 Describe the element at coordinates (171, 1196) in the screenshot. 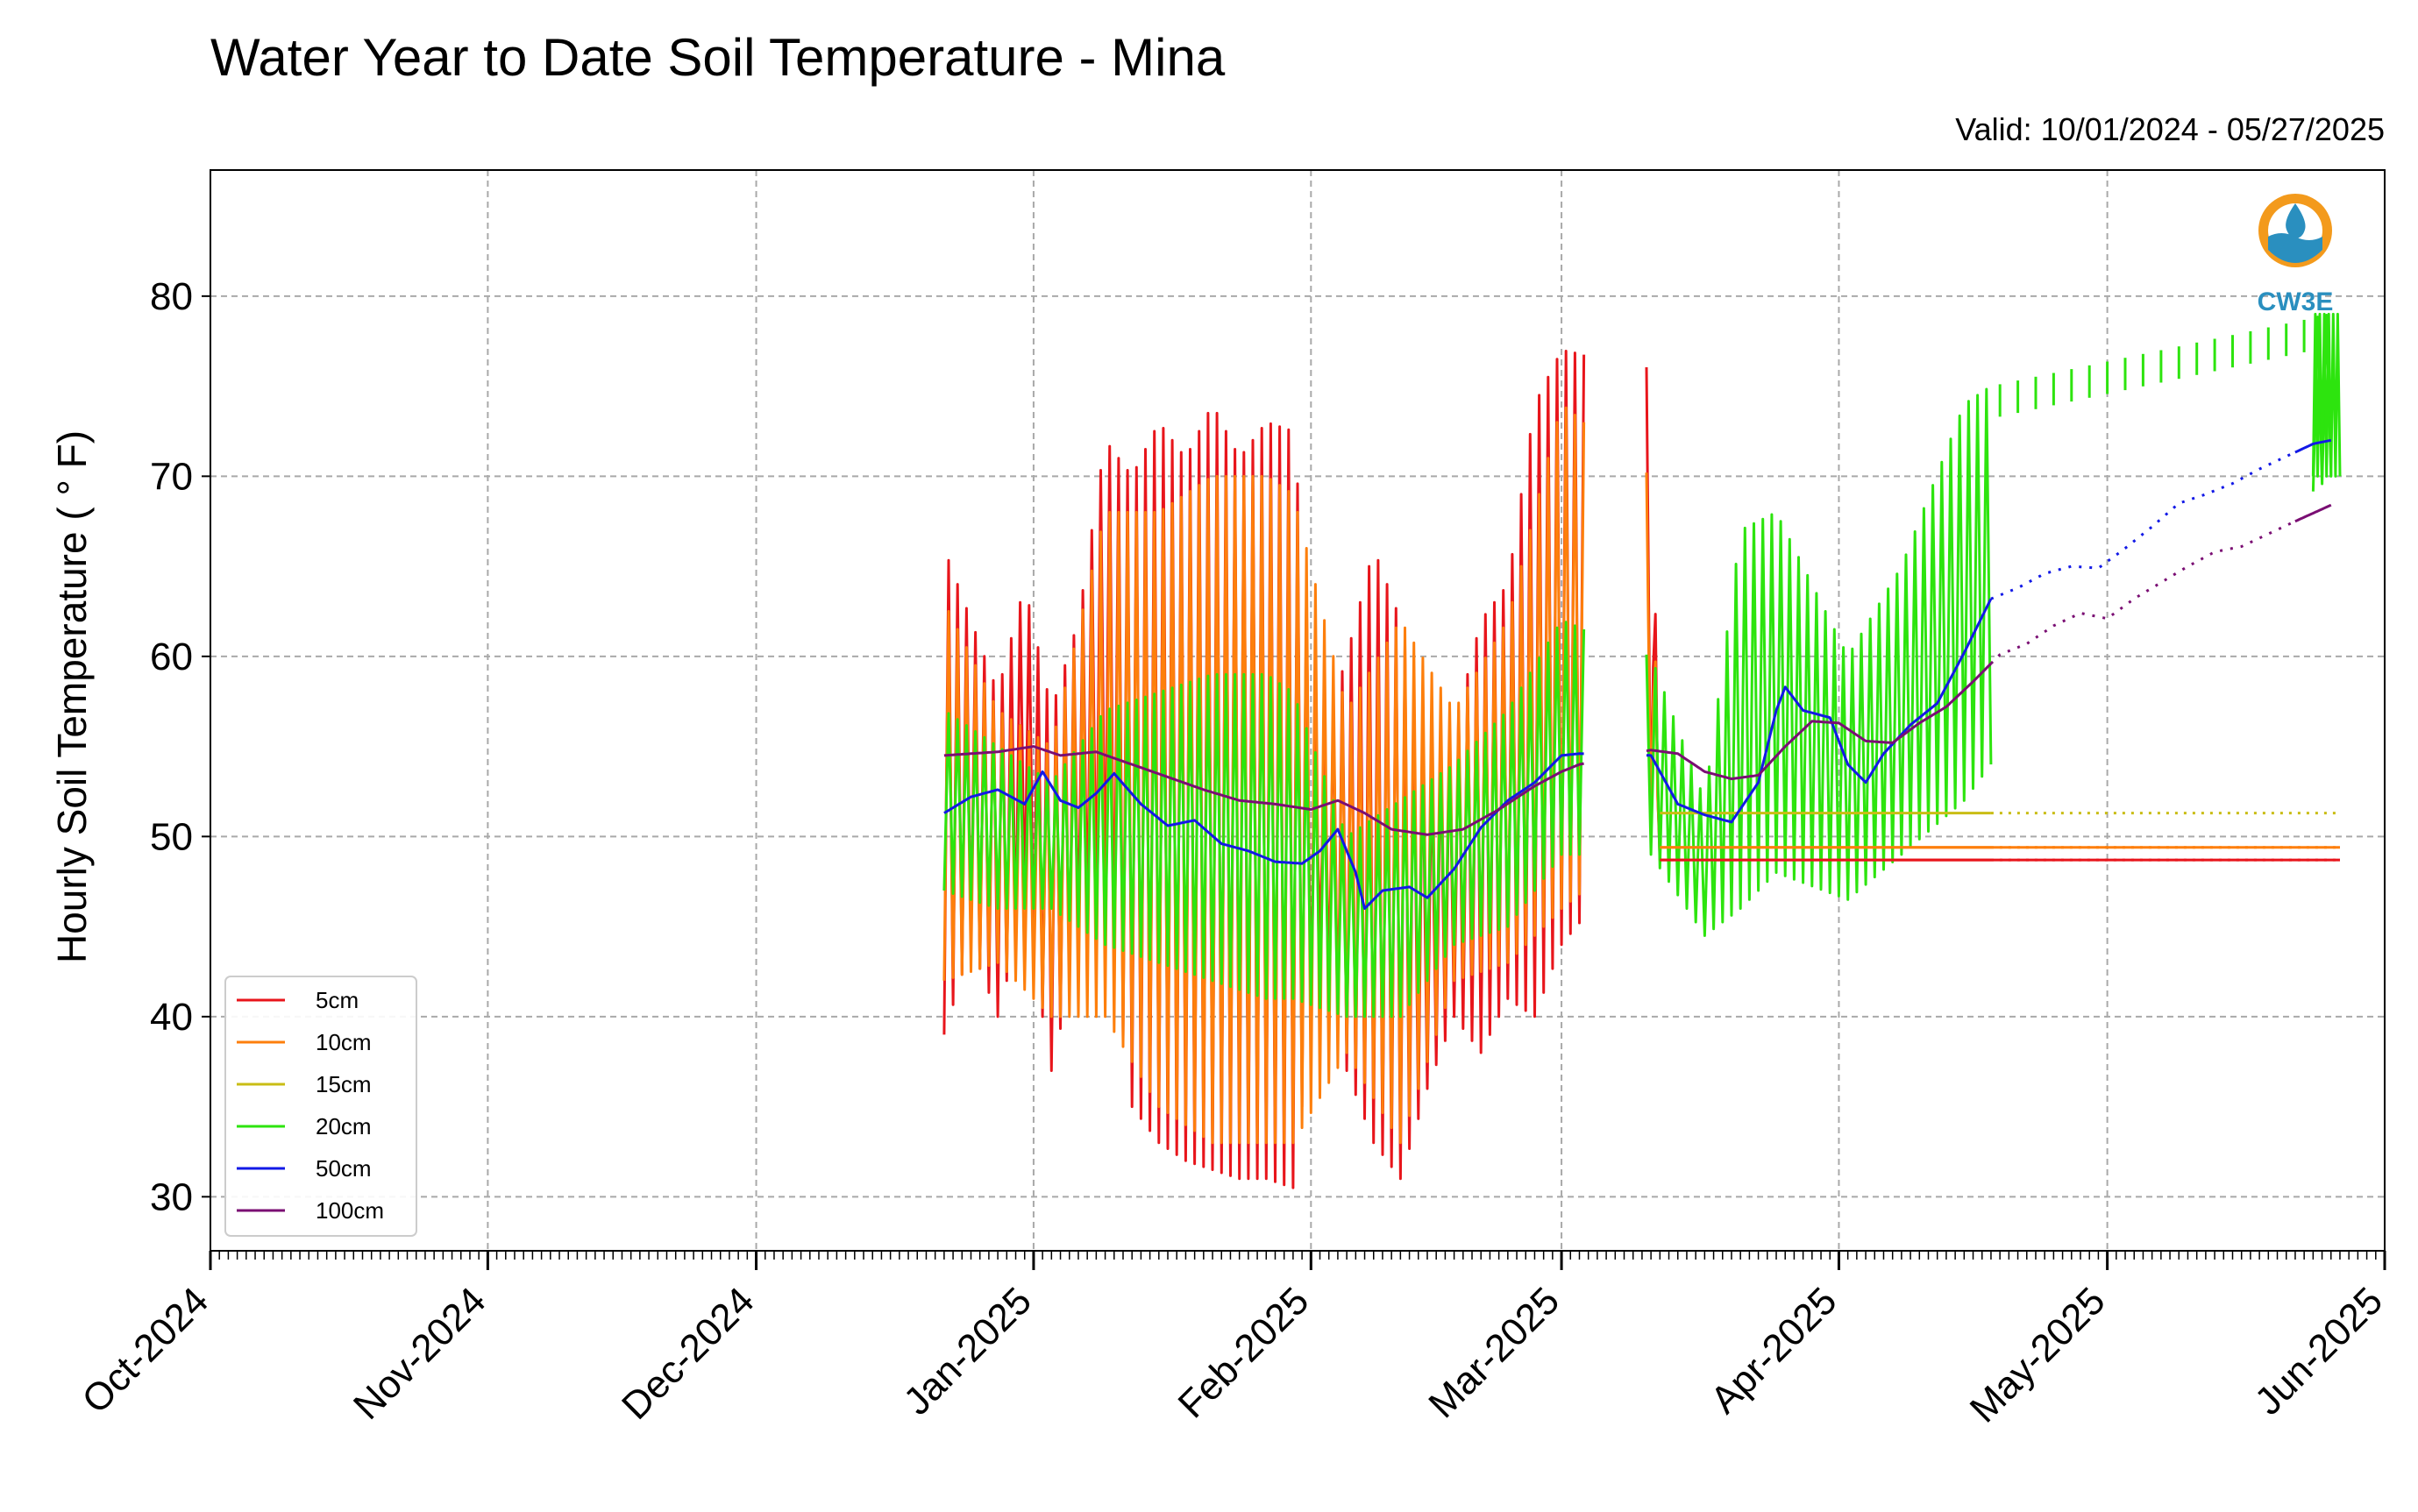

I see `y-tick-label: 30` at that location.